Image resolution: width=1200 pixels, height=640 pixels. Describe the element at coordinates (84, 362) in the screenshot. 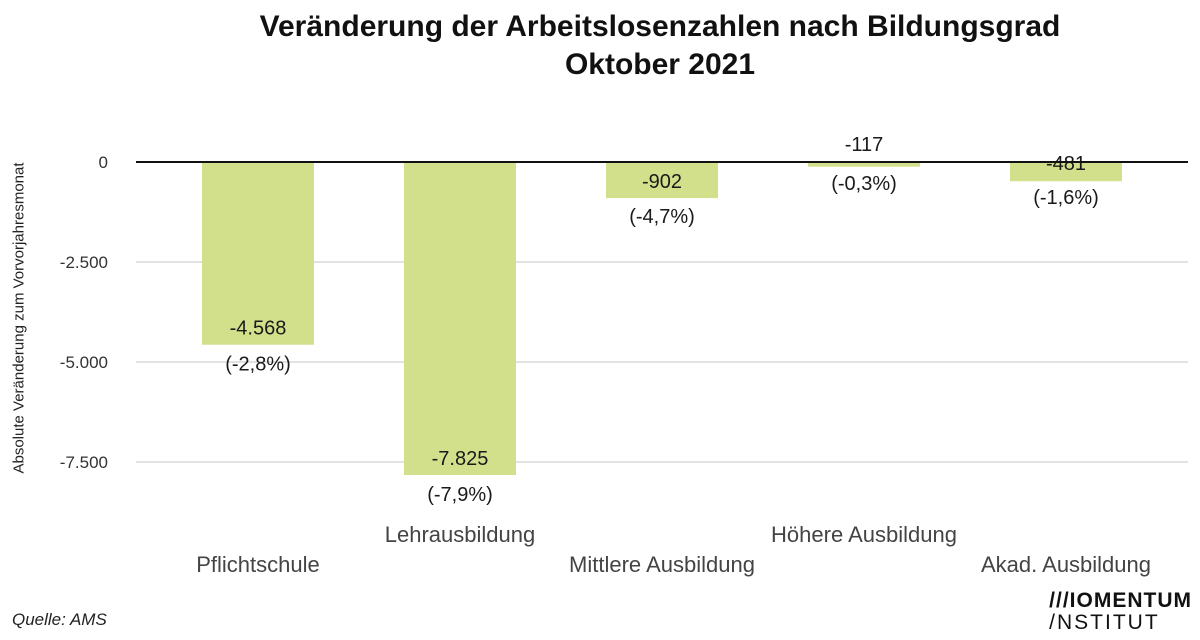

I see `y-tick-label: -5.000` at that location.